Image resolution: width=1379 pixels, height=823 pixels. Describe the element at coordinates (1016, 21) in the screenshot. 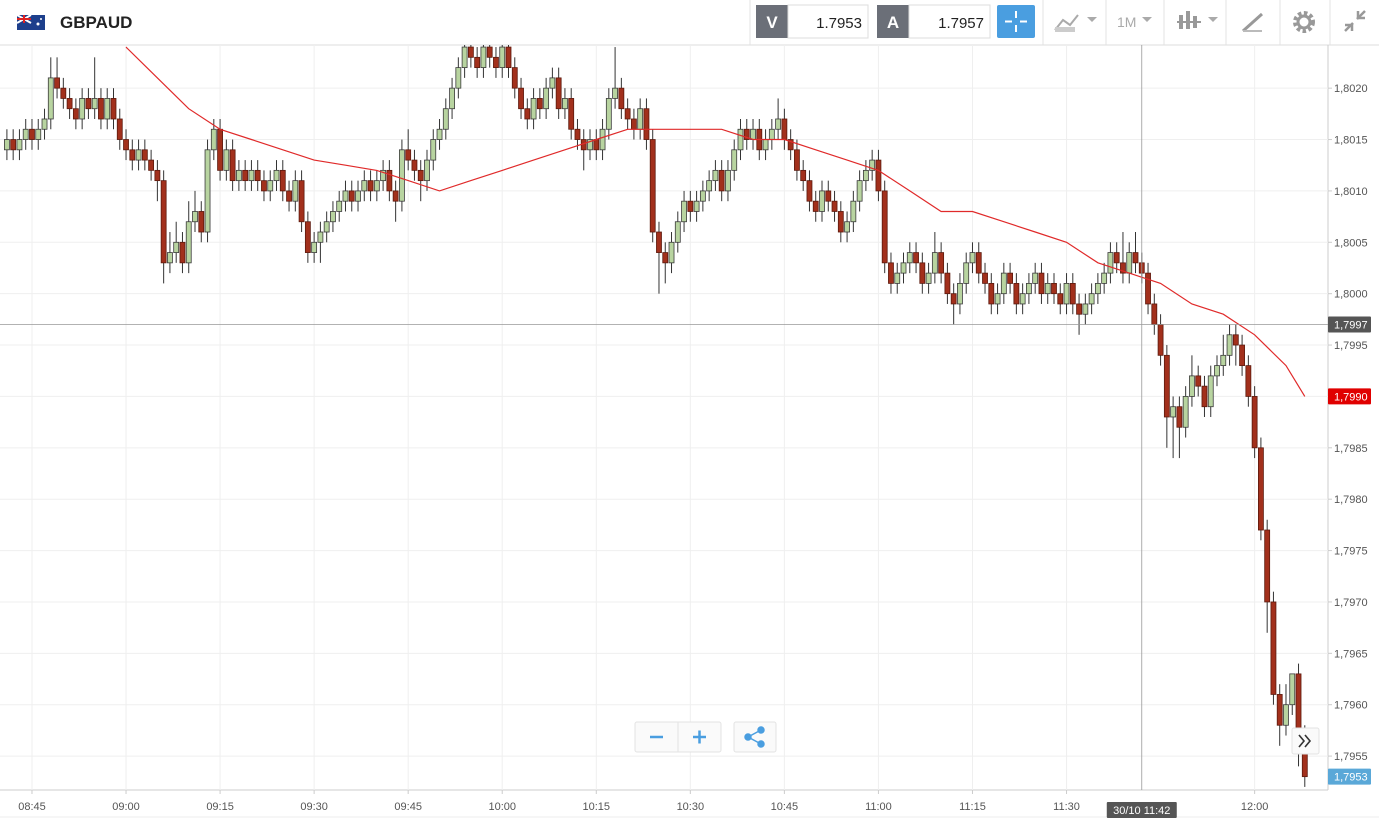

I see `crosshair-button` at that location.